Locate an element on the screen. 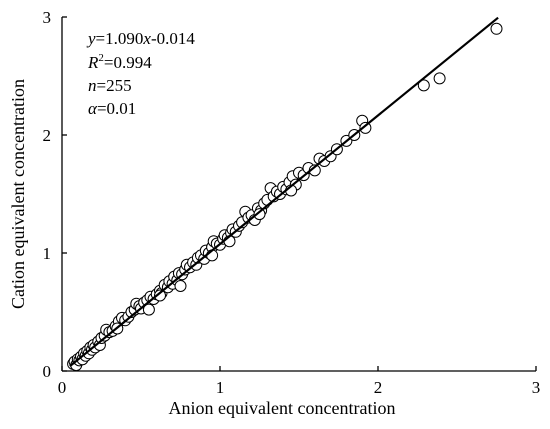 This screenshot has height=429, width=550. y-tick-label-3: 3 is located at coordinates (47, 17).